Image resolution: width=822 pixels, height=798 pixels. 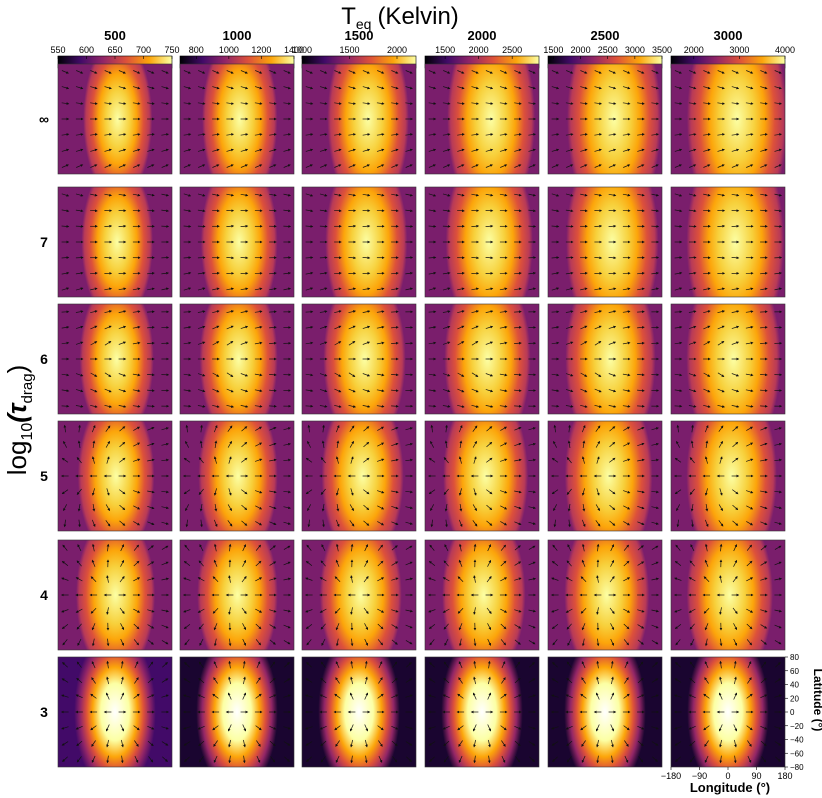 I want to click on column-header-teq-2500: 2500, so click(x=605, y=35).